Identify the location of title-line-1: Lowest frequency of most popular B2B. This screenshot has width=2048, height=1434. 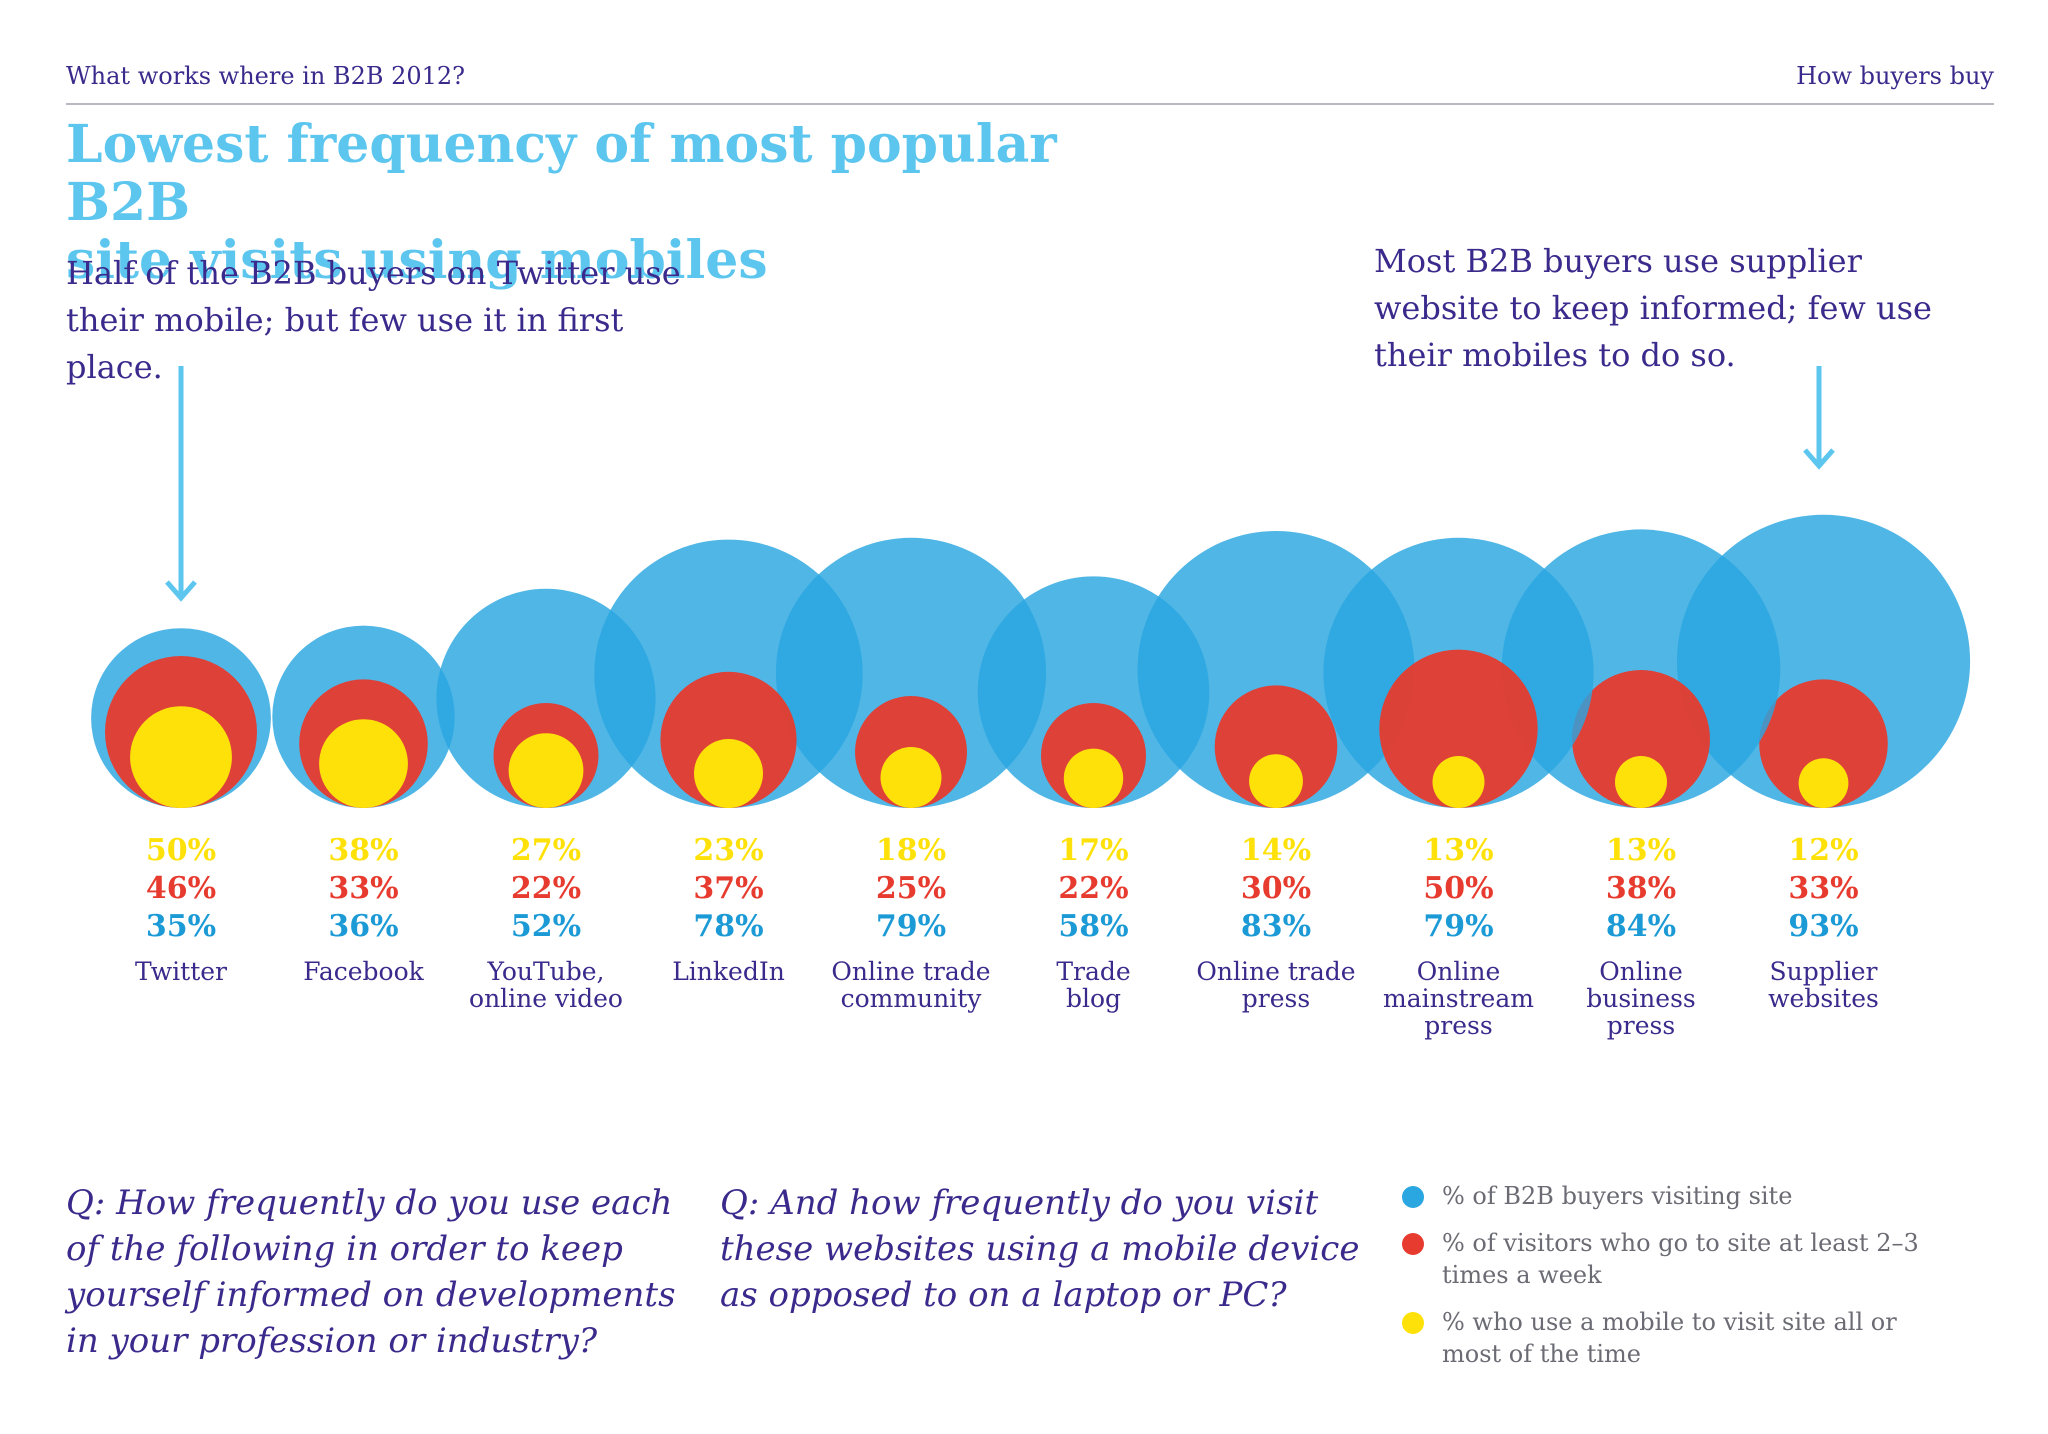
(561, 173).